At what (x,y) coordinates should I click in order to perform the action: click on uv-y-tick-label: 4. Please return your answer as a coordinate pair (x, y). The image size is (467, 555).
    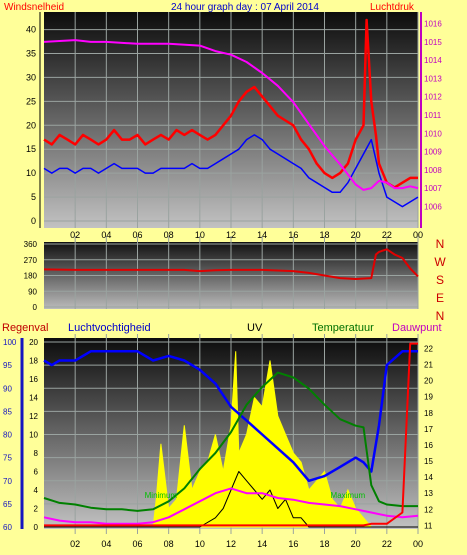
    Looking at the image, I should click on (36, 490).